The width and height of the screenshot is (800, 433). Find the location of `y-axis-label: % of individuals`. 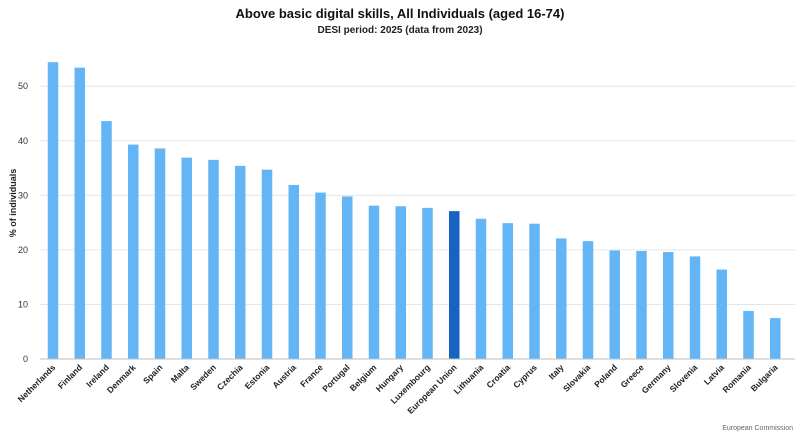

y-axis-label: % of individuals is located at coordinates (13, 203).